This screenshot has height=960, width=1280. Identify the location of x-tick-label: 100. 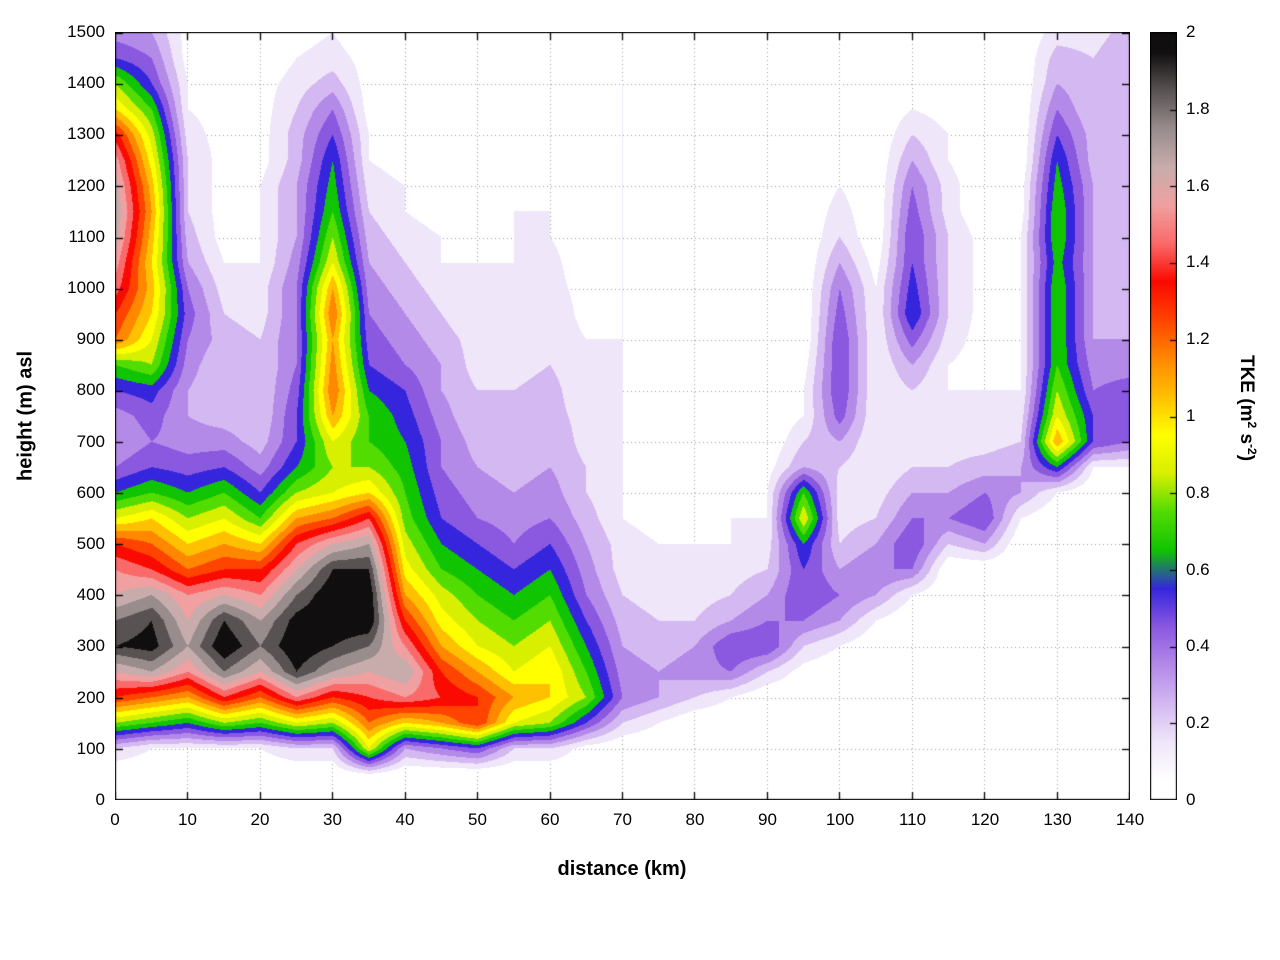
(840, 819).